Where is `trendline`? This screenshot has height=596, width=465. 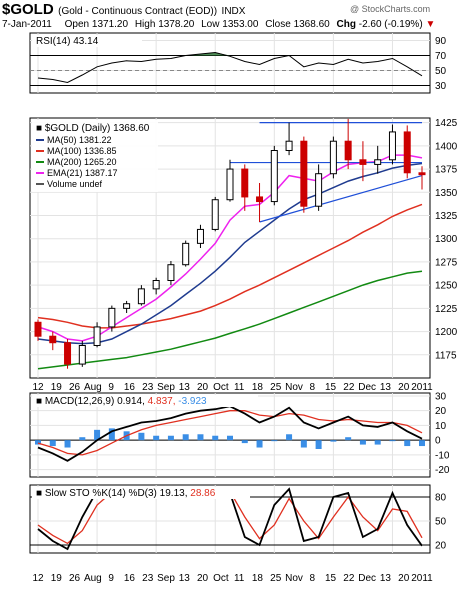 trendline is located at coordinates (341, 198).